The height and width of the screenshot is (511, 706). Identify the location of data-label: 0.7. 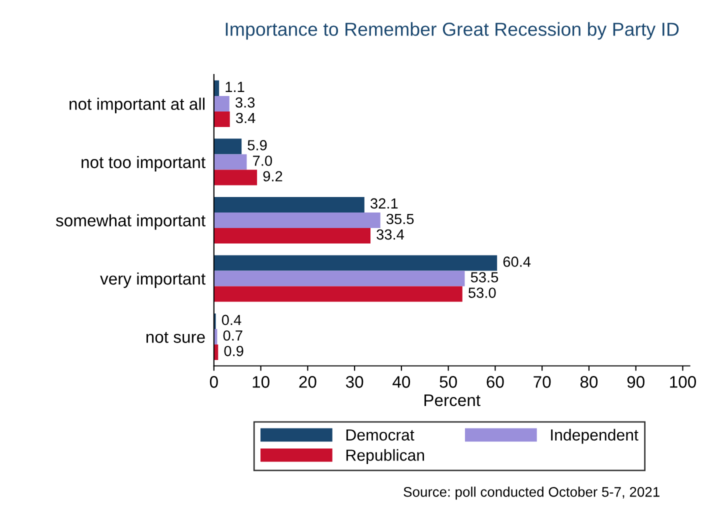
(232, 335).